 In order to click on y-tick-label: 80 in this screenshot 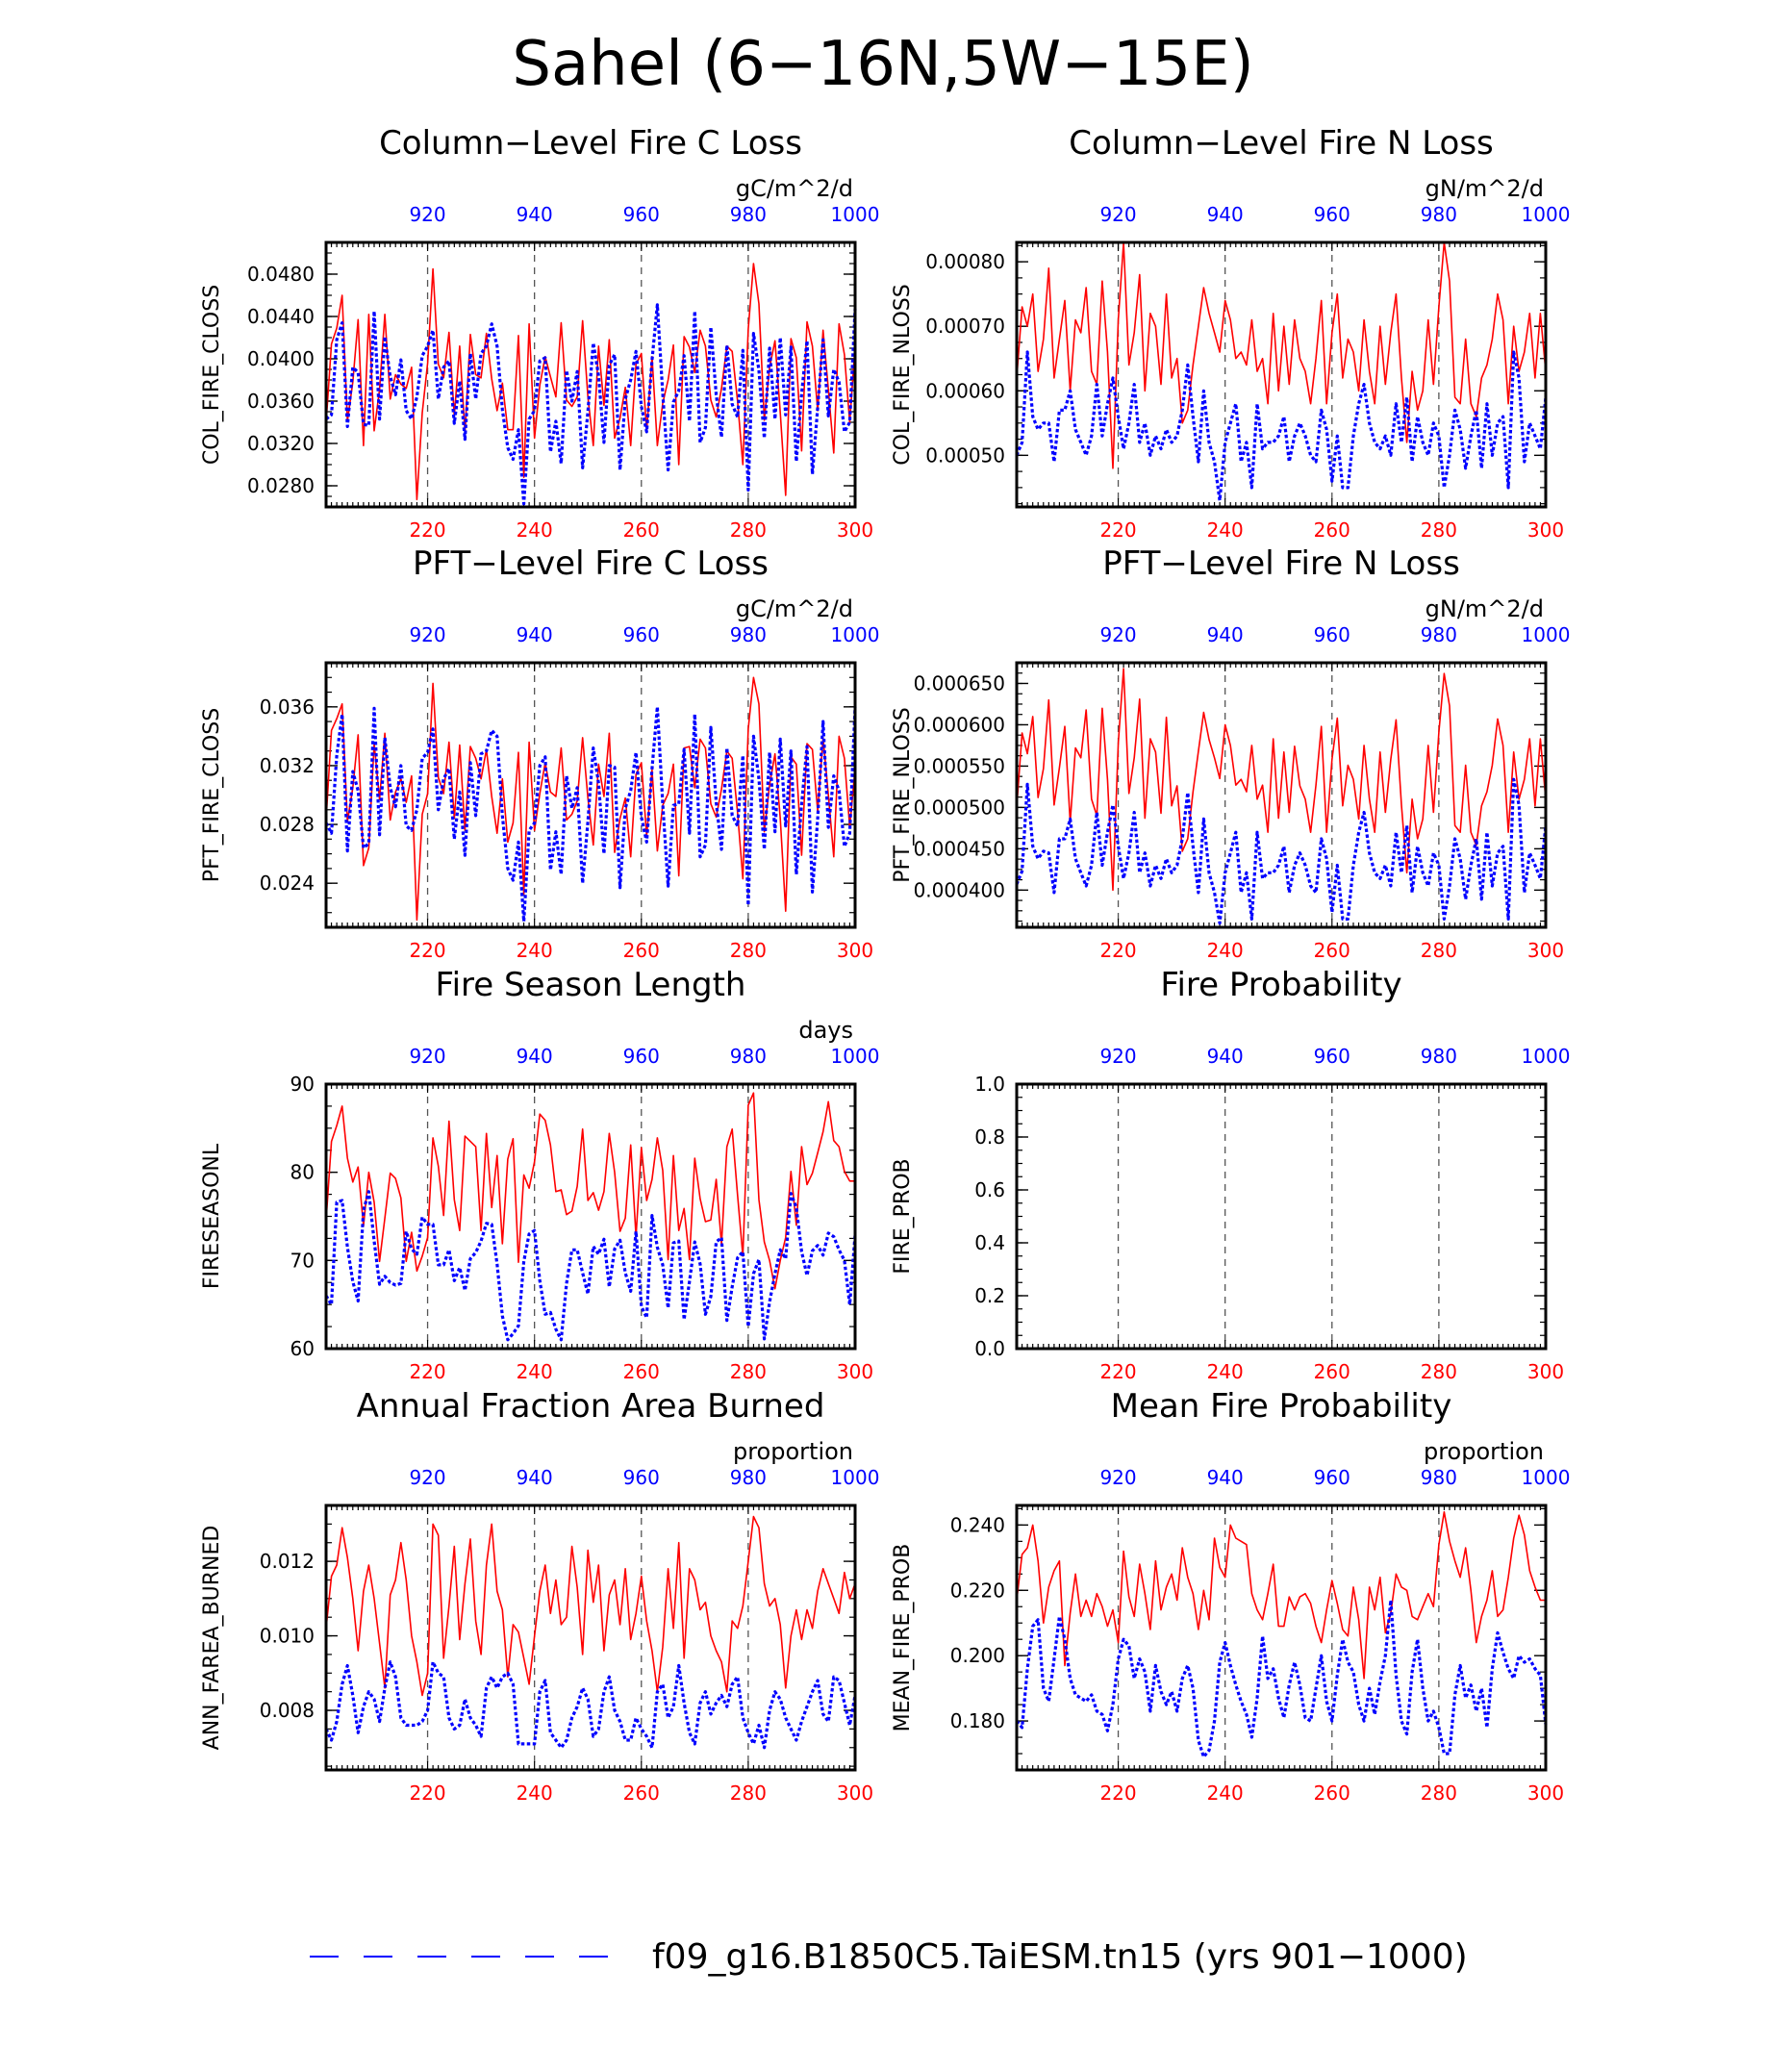, I will do `click(302, 1172)`.